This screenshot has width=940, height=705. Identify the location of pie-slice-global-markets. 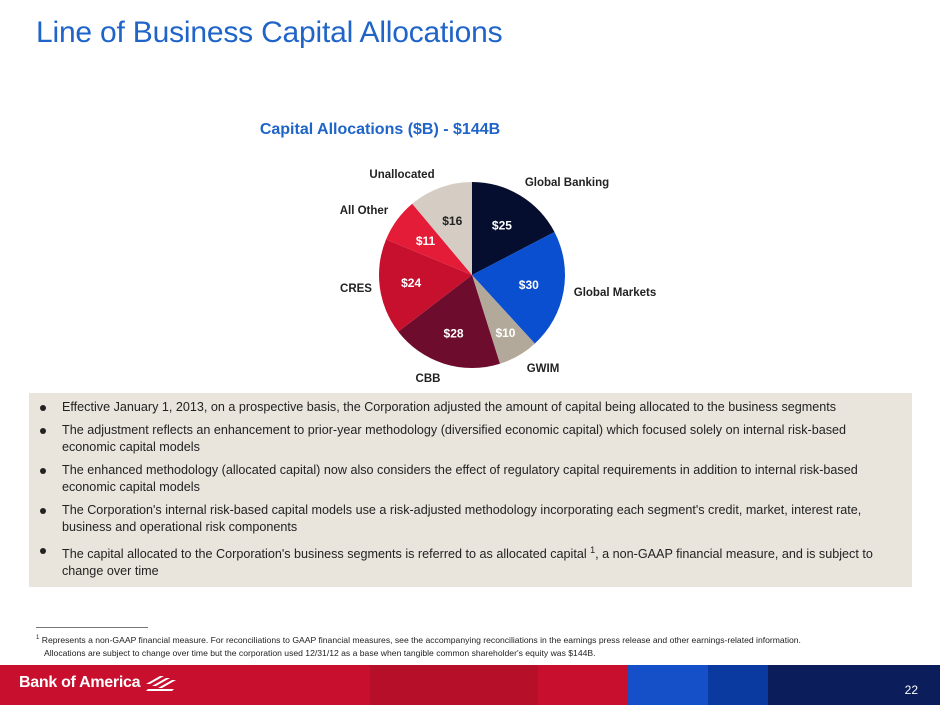
(518, 288).